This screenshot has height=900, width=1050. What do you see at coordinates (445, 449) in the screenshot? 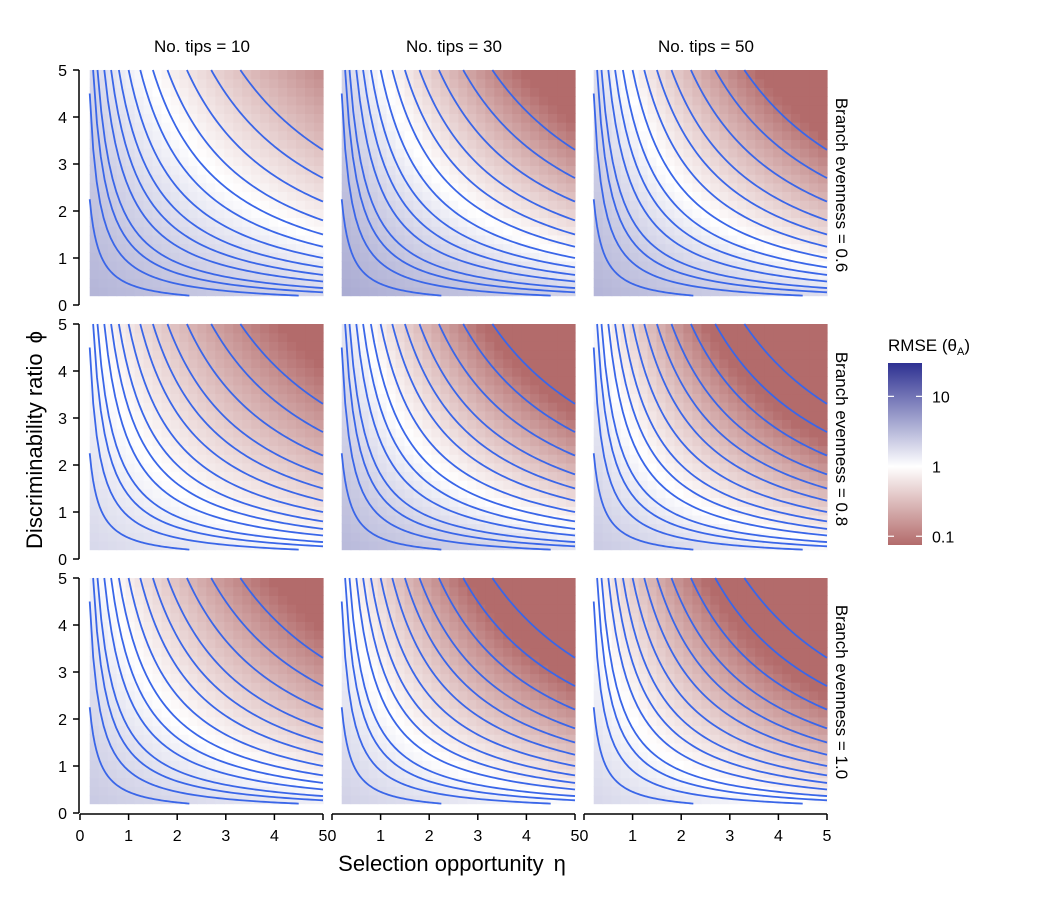
I see `contour-line-0.9` at bounding box center [445, 449].